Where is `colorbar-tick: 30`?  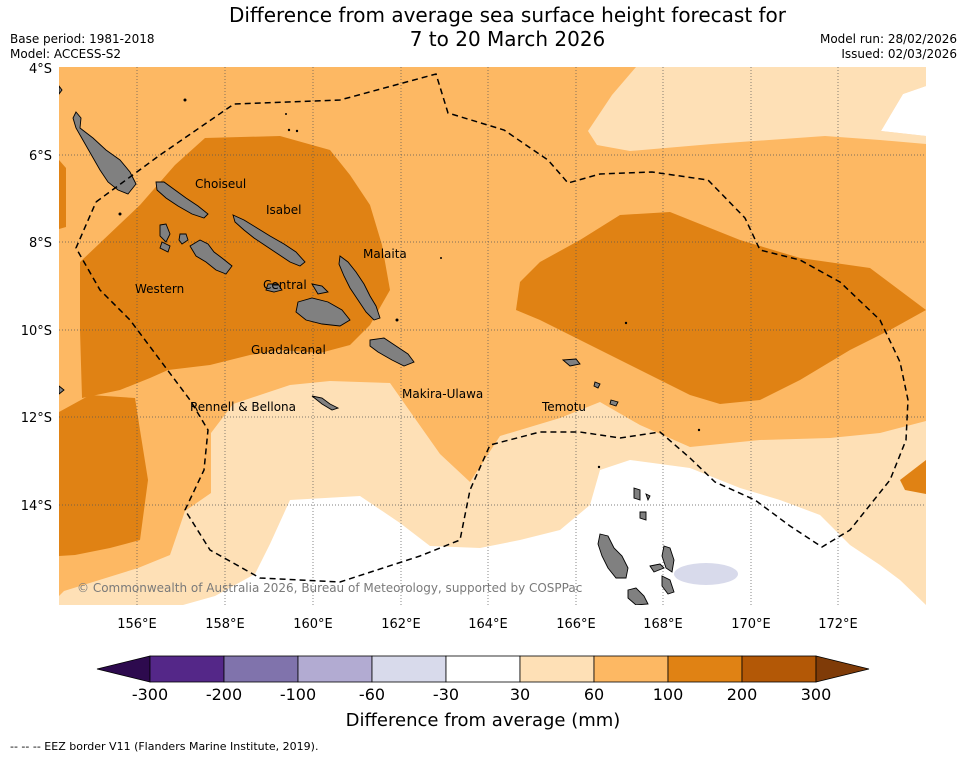
colorbar-tick: 30 is located at coordinates (520, 694).